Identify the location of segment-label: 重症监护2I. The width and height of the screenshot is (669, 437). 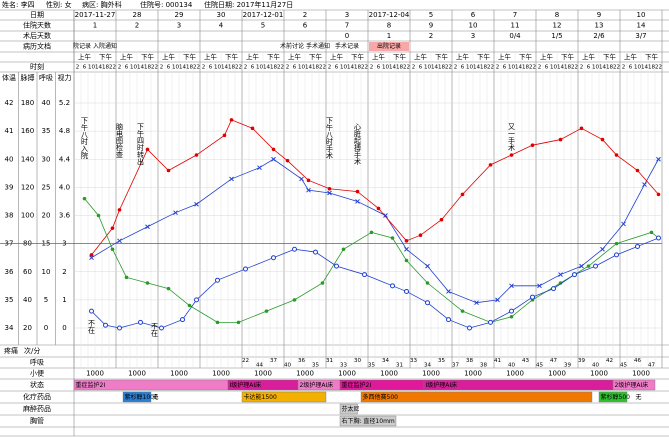
(357, 385).